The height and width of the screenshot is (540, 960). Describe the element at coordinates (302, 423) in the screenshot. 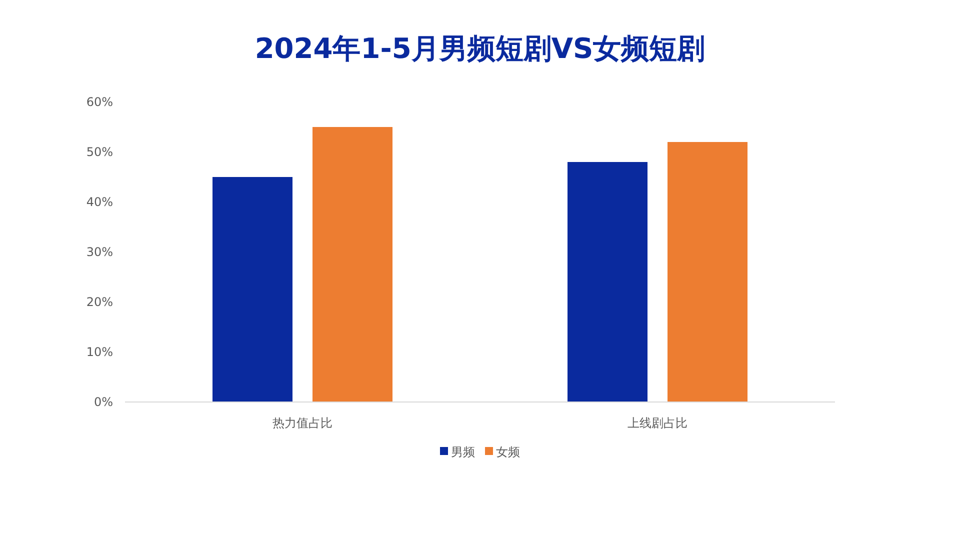

I see `x-tick-label: 热力值占比` at that location.